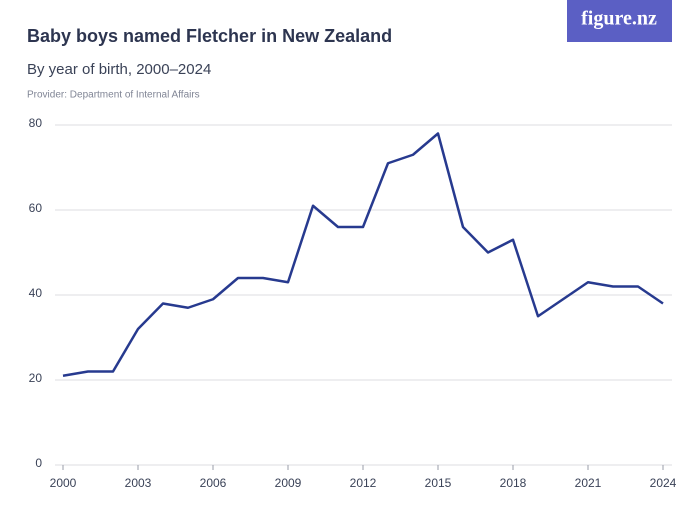 The image size is (700, 525). Describe the element at coordinates (663, 483) in the screenshot. I see `x-tick-label: 2024` at that location.